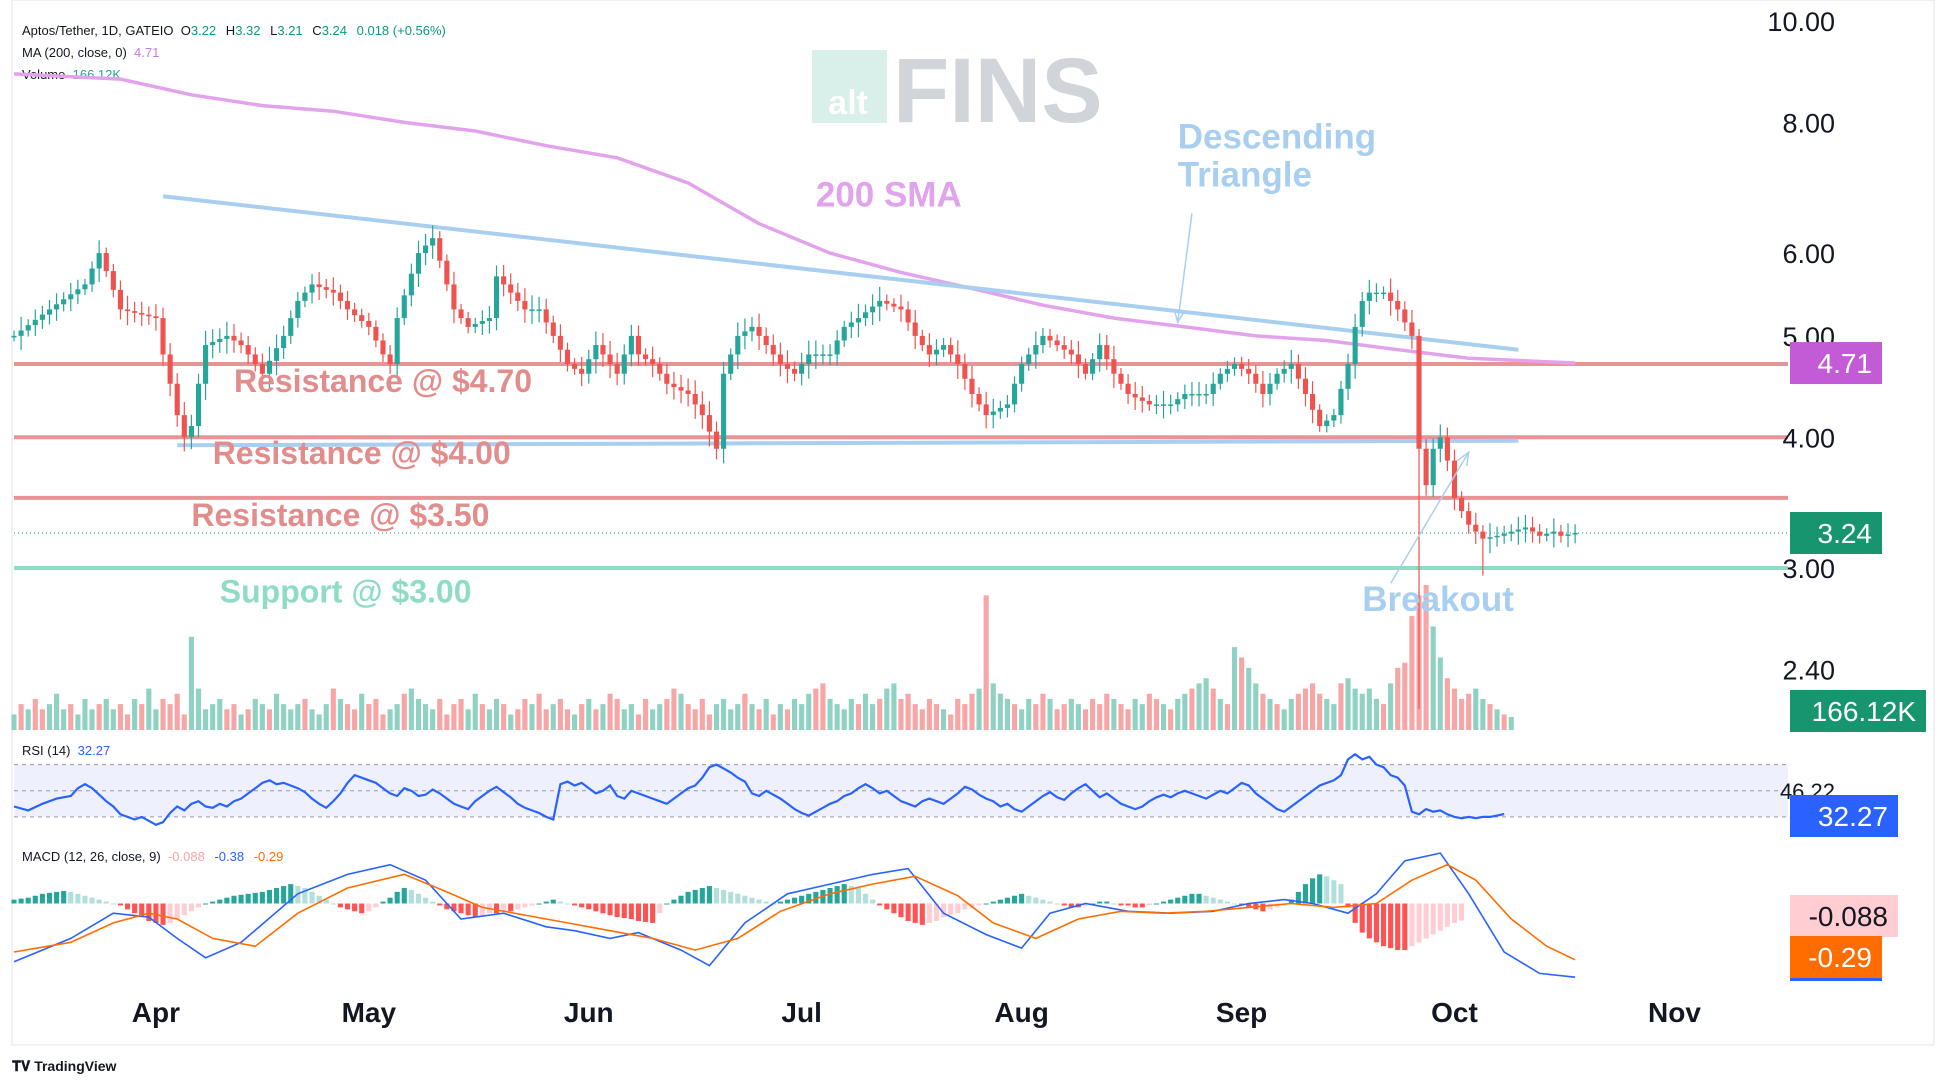 This screenshot has height=1088, width=1946. I want to click on rsi-tag: 32.27, so click(1853, 816).